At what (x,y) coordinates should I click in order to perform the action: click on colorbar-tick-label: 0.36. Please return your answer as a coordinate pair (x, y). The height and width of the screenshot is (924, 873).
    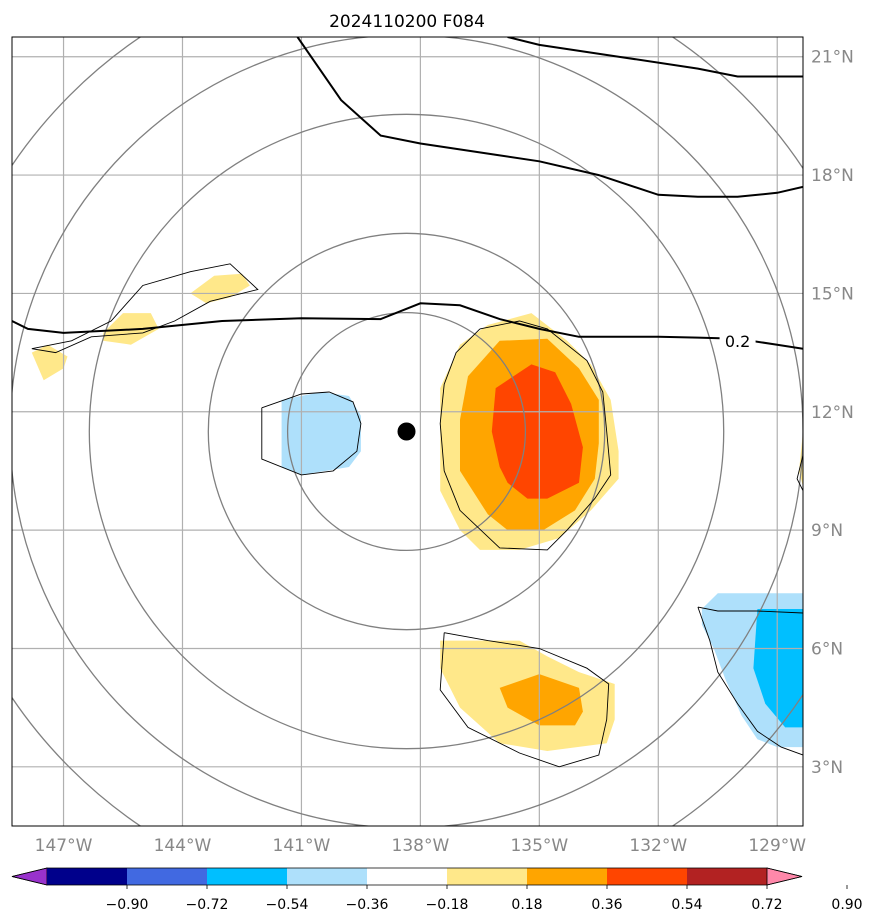
    Looking at the image, I should click on (606, 905).